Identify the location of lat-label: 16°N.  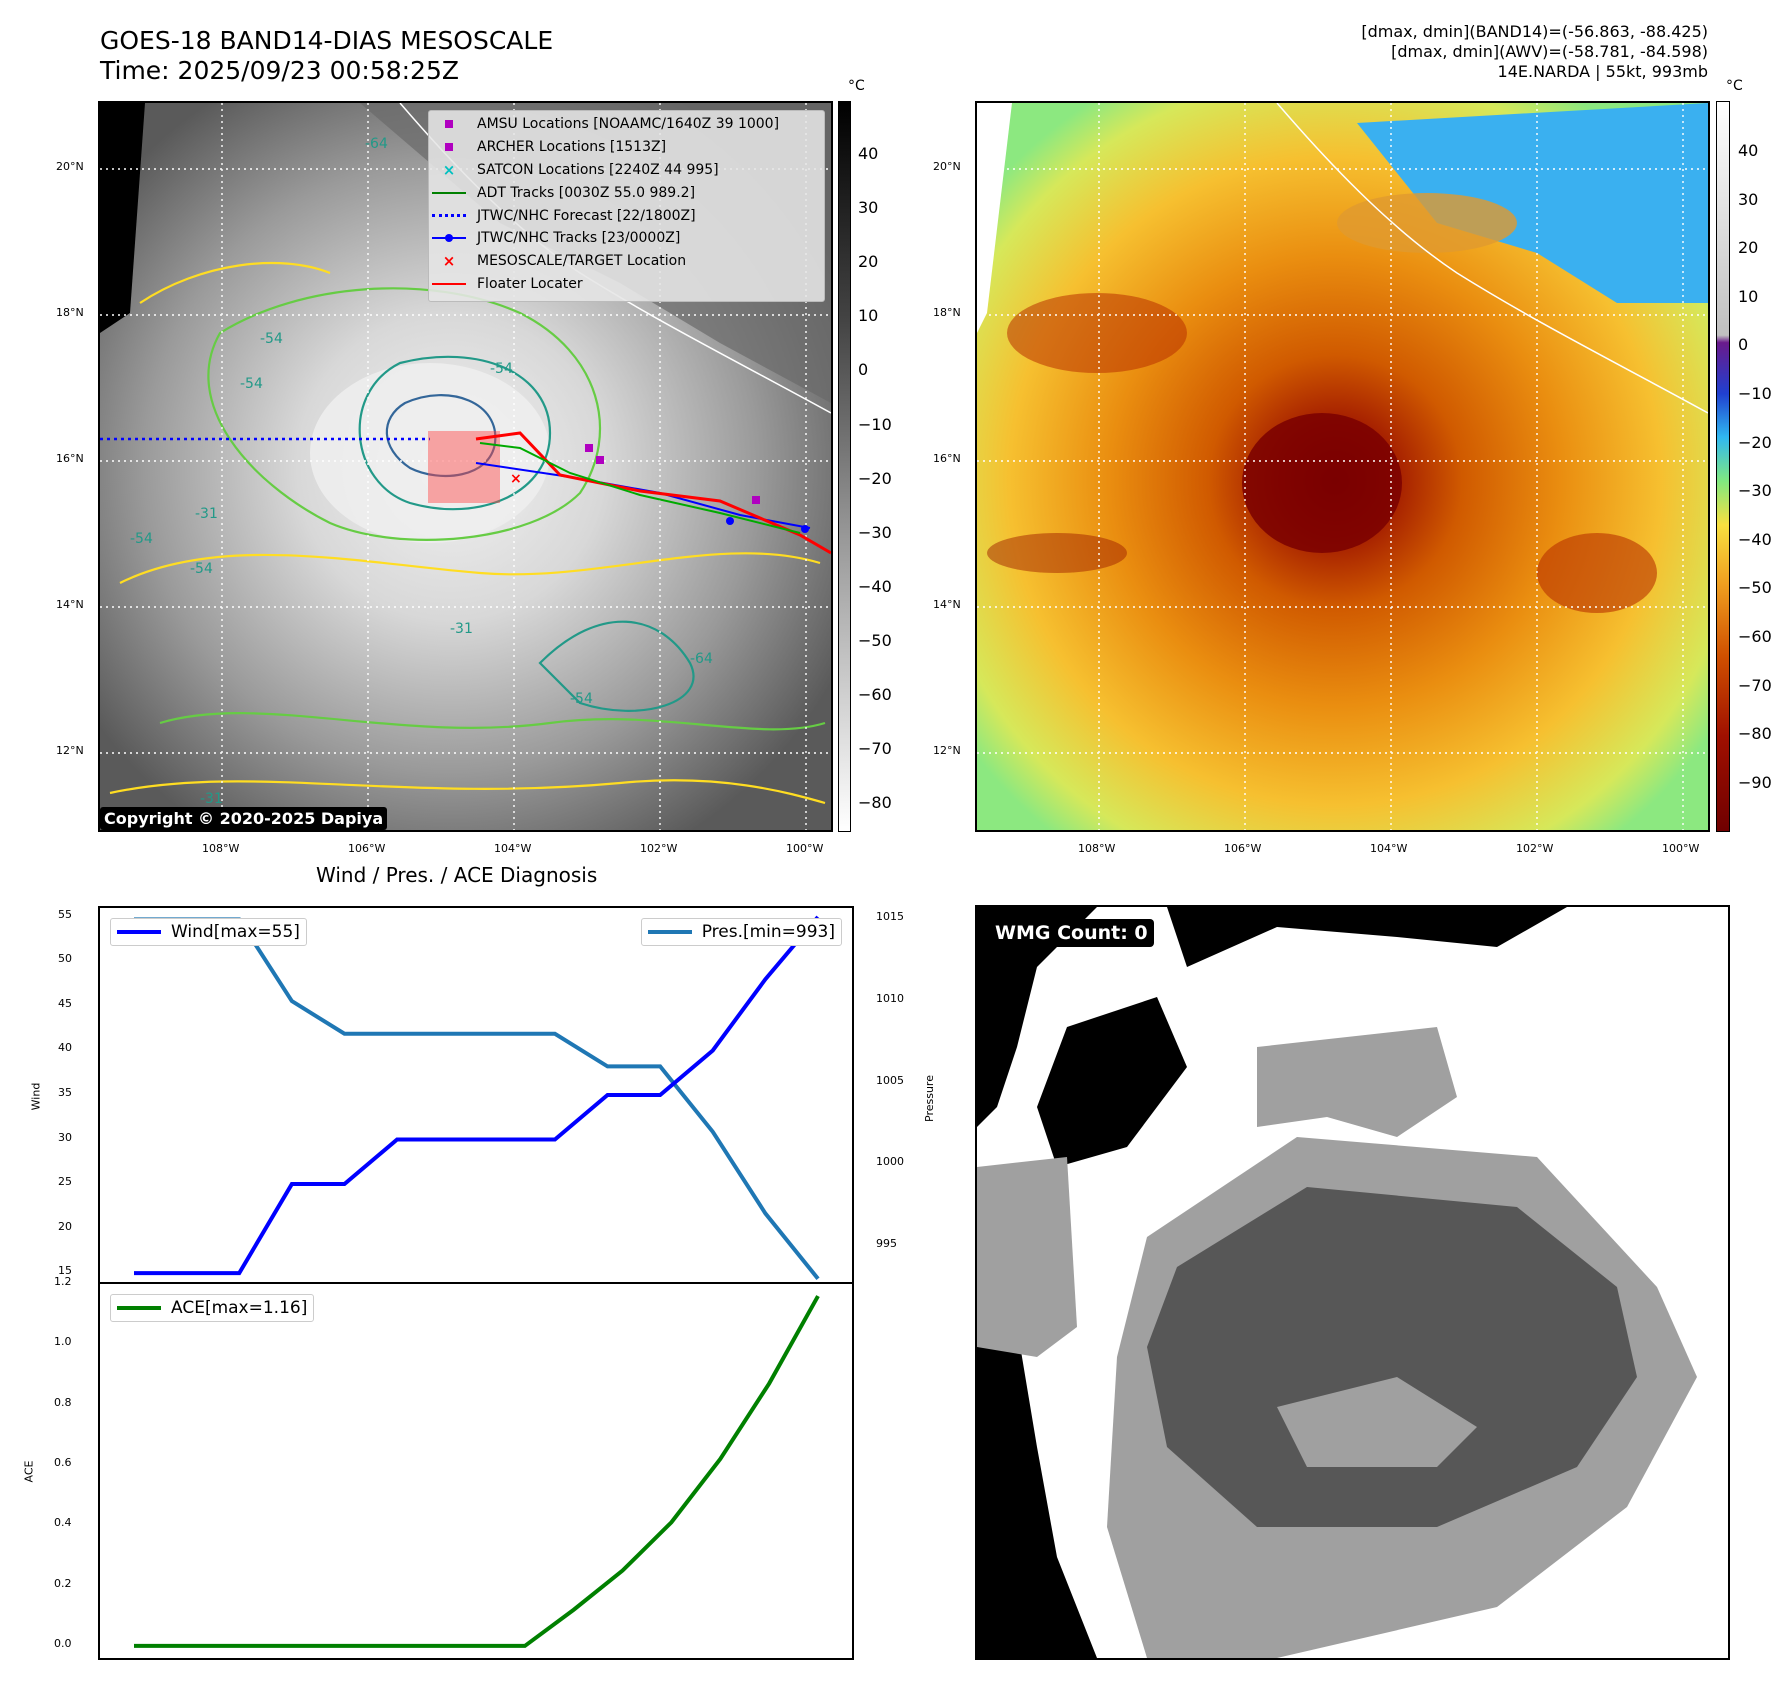
(70, 458).